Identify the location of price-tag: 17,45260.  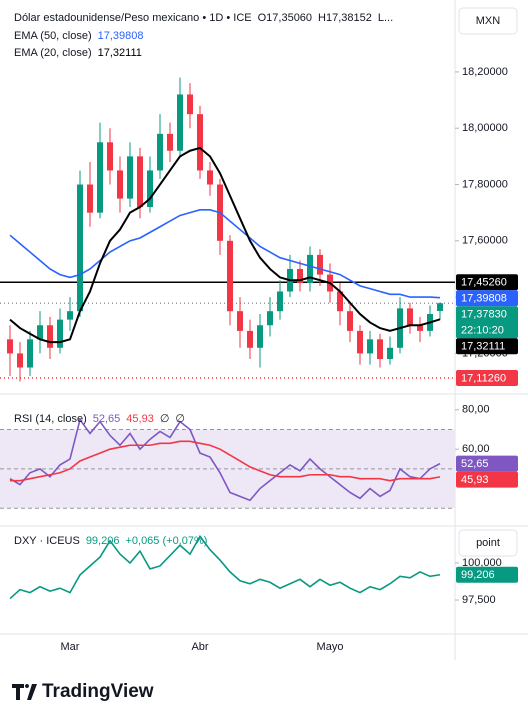
(487, 282).